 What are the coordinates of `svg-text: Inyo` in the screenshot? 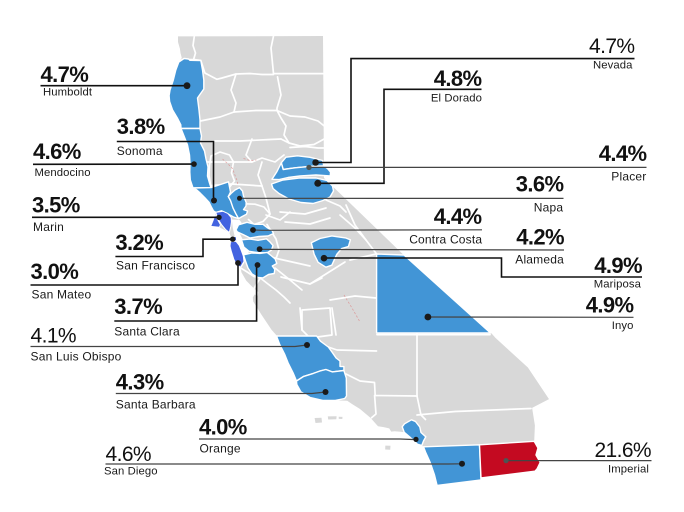 It's located at (623, 326).